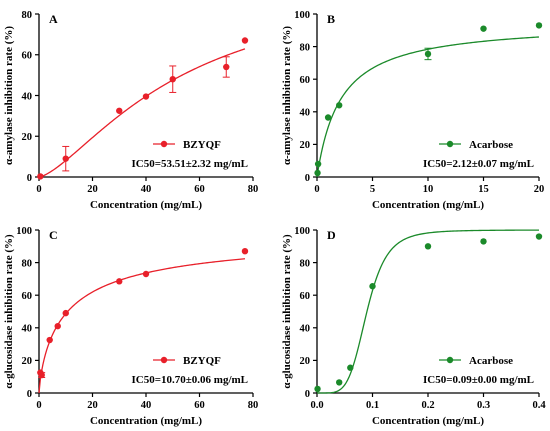  What do you see at coordinates (316, 405) in the screenshot?
I see `x-tick-label: 0.0` at bounding box center [316, 405].